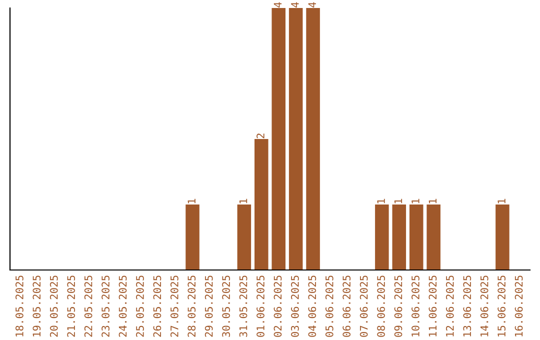 The width and height of the screenshot is (540, 340). I want to click on x-tick-label: 18.05.2025, so click(20, 306).